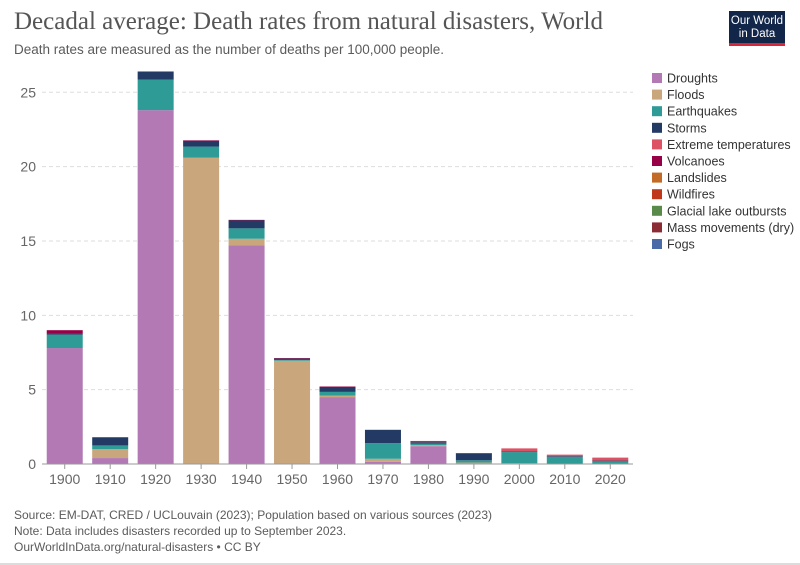 The image size is (800, 565). Describe the element at coordinates (32, 390) in the screenshot. I see `y-tick-label: 5` at that location.